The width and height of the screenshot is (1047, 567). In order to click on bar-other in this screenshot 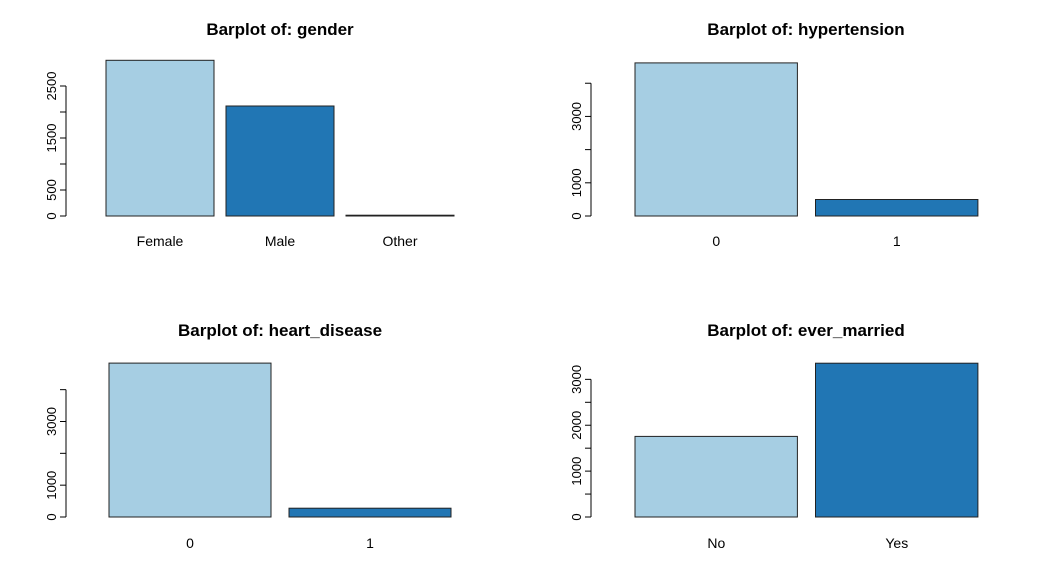, I will do `click(400, 215)`.